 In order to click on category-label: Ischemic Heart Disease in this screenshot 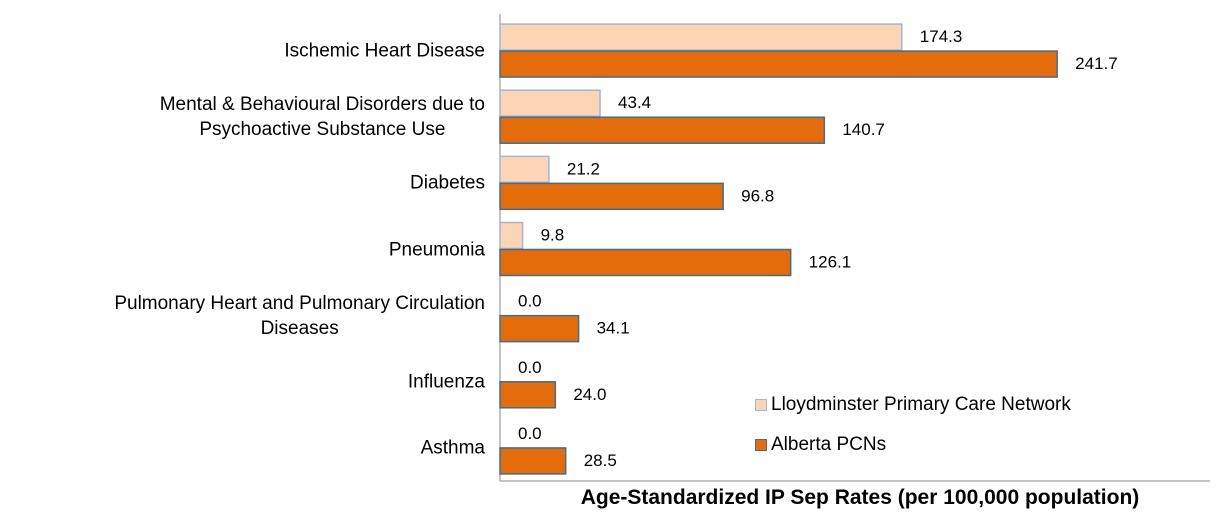, I will do `click(384, 51)`.